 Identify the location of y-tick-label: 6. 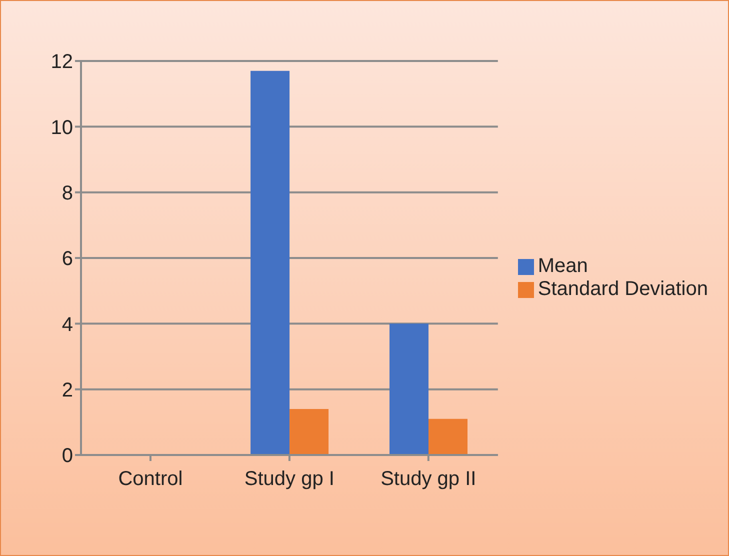
(67, 259).